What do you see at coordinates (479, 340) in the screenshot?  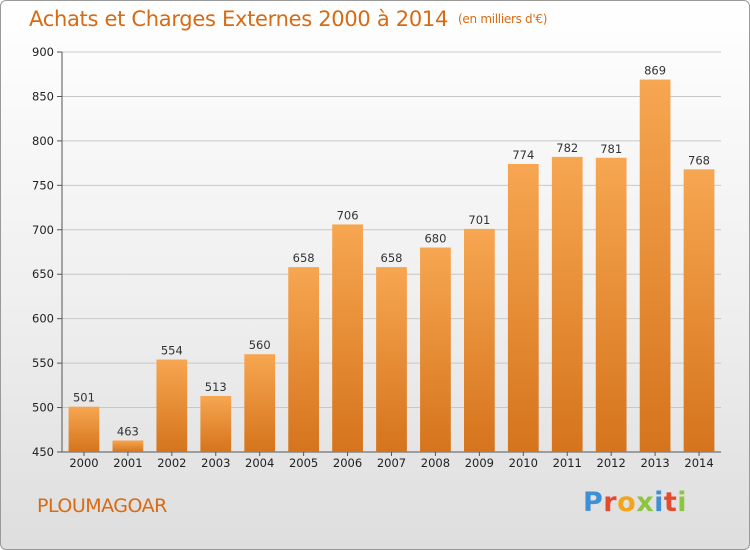 I see `bar-2009` at bounding box center [479, 340].